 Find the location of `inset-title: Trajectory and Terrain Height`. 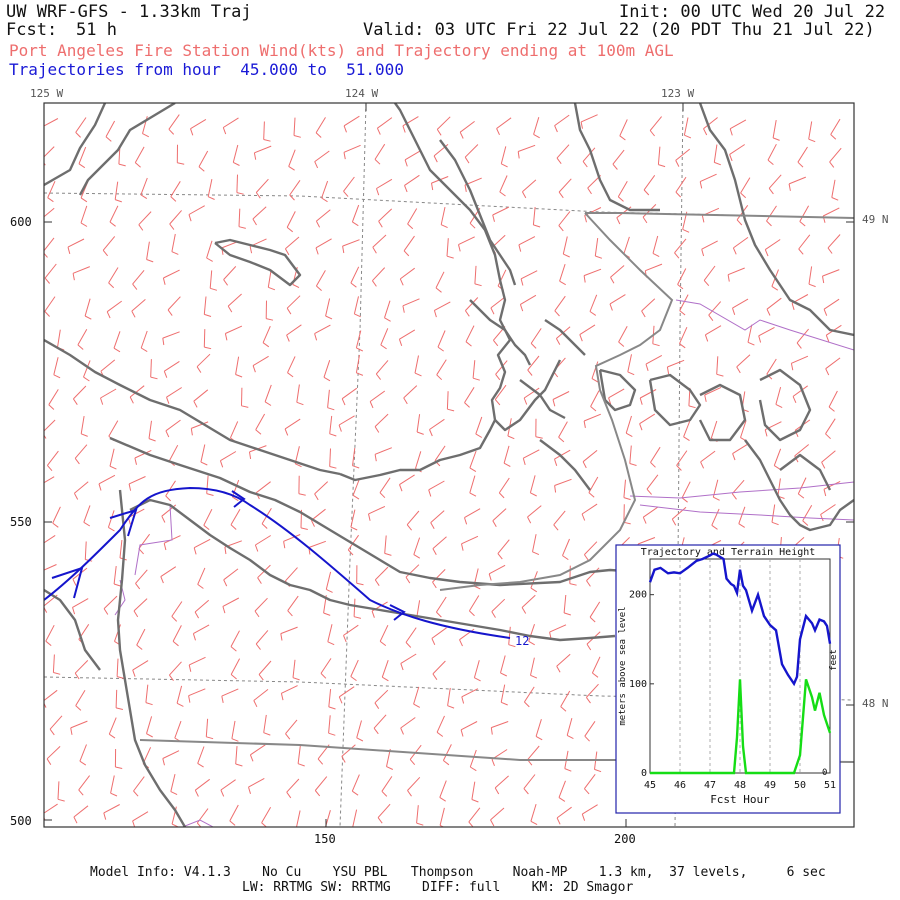

inset-title: Trajectory and Terrain Height is located at coordinates (728, 552).